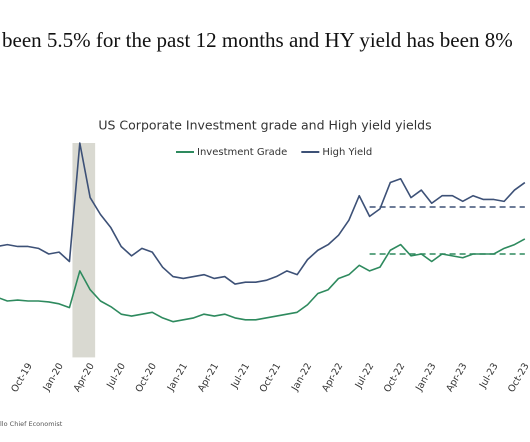  Describe the element at coordinates (447, 230) in the screenshot. I see `reference-layer` at that location.